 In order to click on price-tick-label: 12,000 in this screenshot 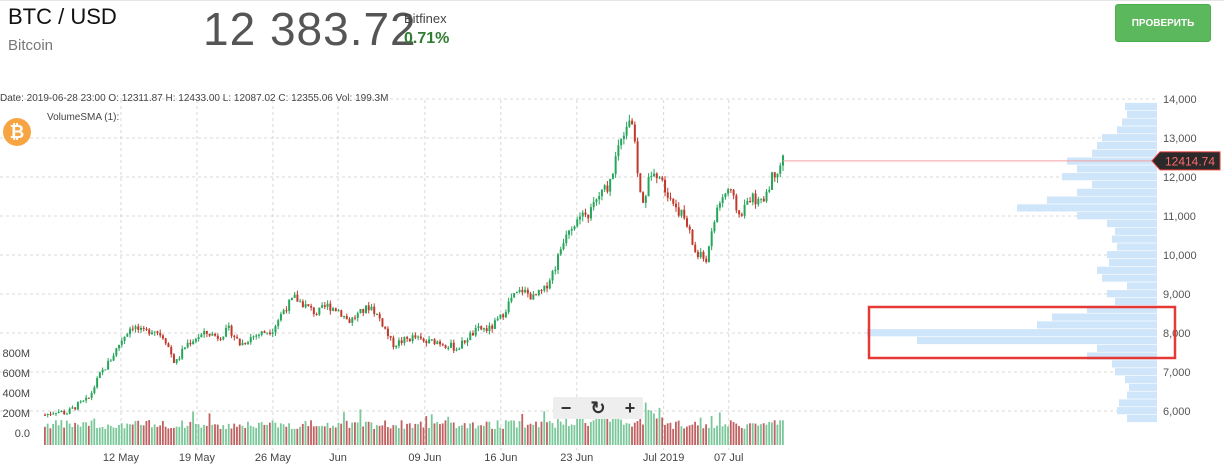, I will do `click(1180, 178)`.